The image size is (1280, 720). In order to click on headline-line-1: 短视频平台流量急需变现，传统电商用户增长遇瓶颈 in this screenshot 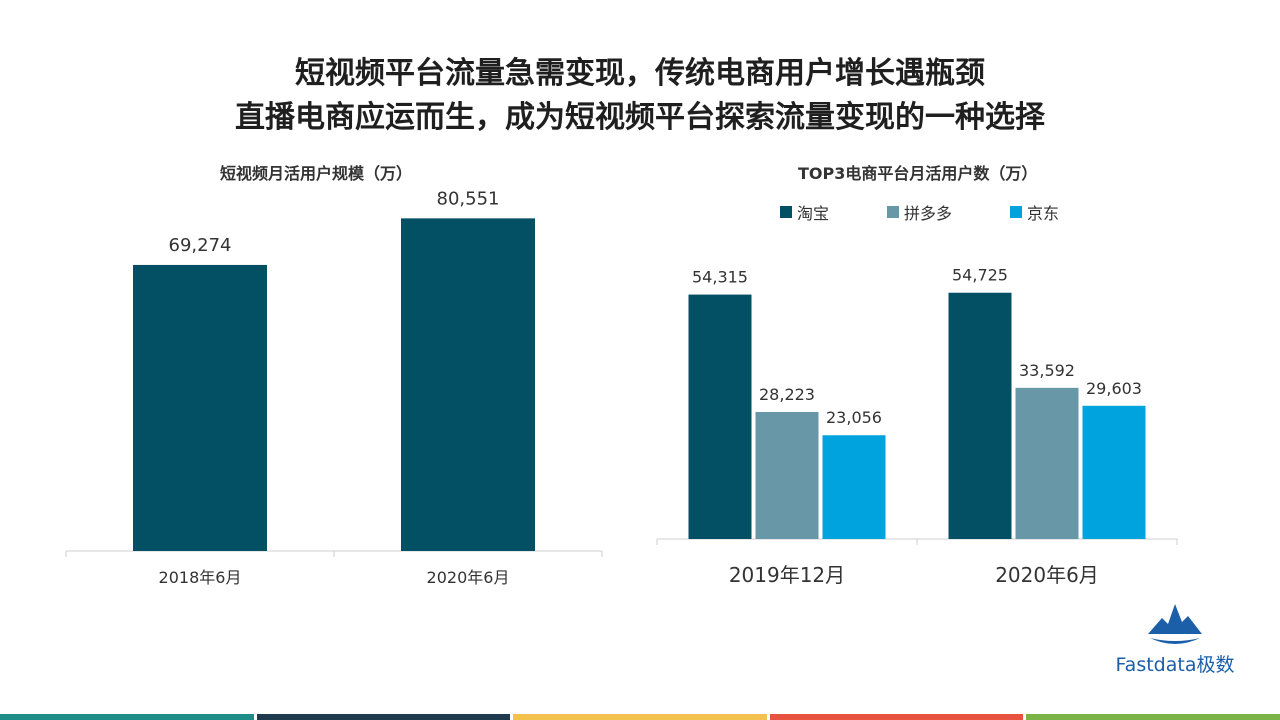, I will do `click(640, 73)`.